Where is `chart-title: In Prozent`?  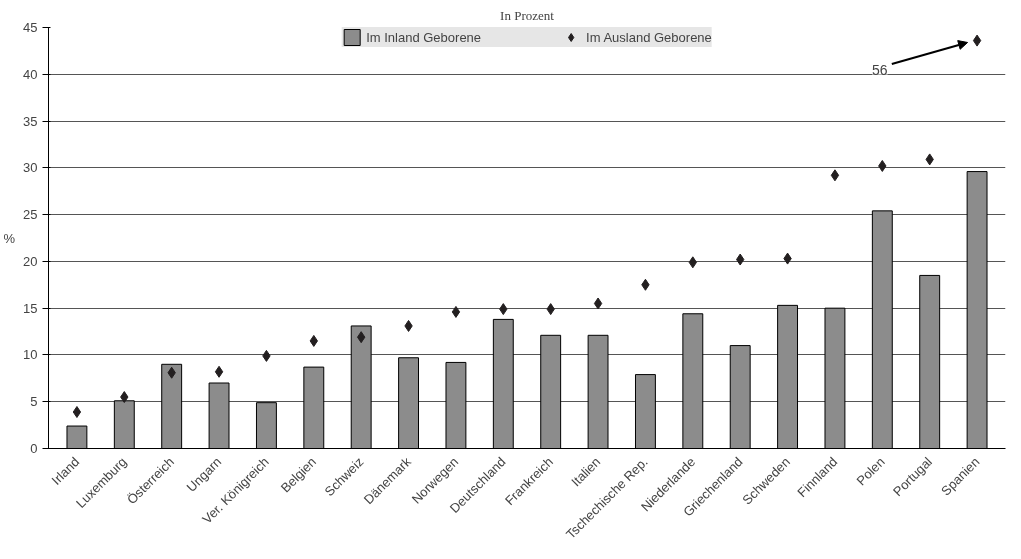
chart-title: In Prozent is located at coordinates (527, 15).